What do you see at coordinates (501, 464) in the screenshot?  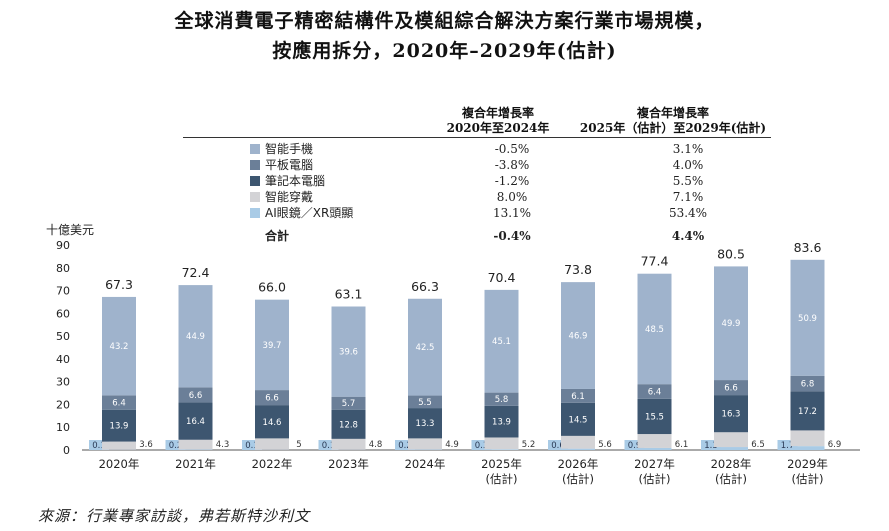 I see `x-tick-label: 2025年` at bounding box center [501, 464].